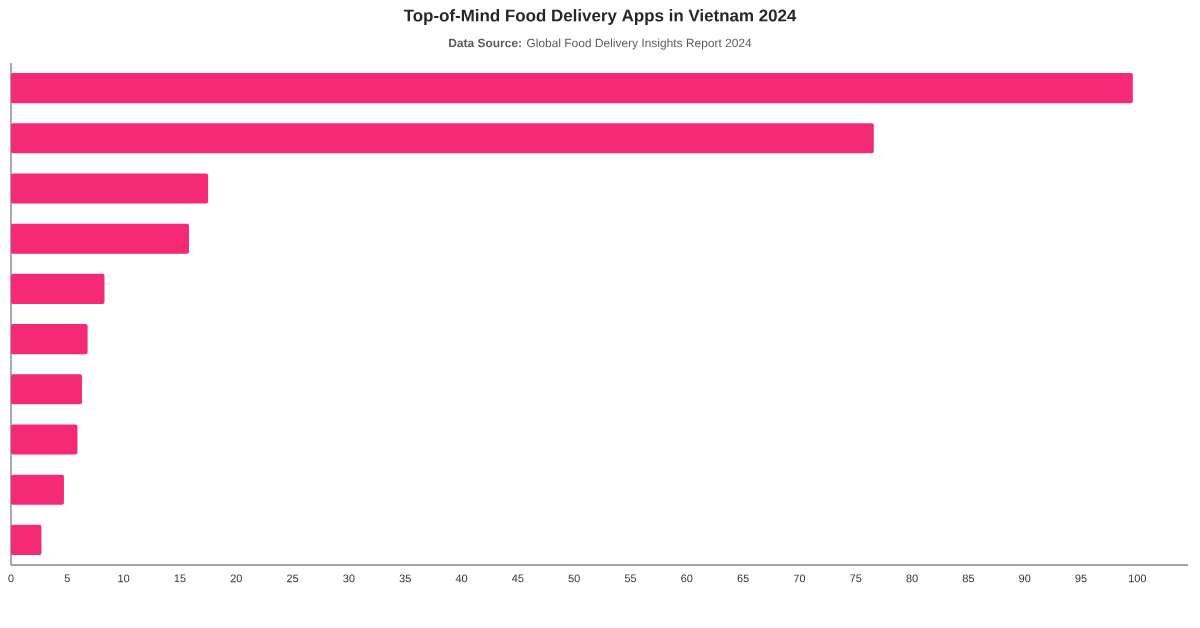 The image size is (1200, 628). Describe the element at coordinates (743, 578) in the screenshot. I see `x-tick-label: 65` at that location.